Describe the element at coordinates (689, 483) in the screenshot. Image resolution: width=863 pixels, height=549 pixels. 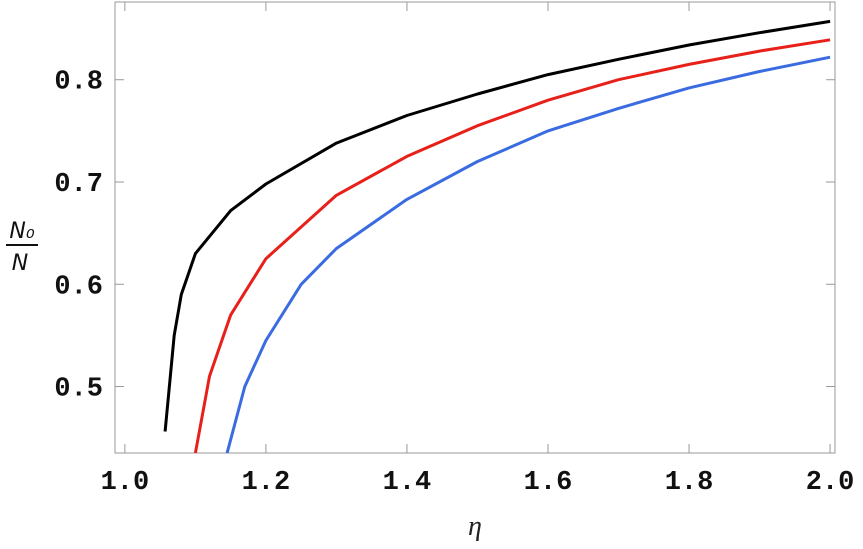
I see `x-tick-label: 1.8` at that location.